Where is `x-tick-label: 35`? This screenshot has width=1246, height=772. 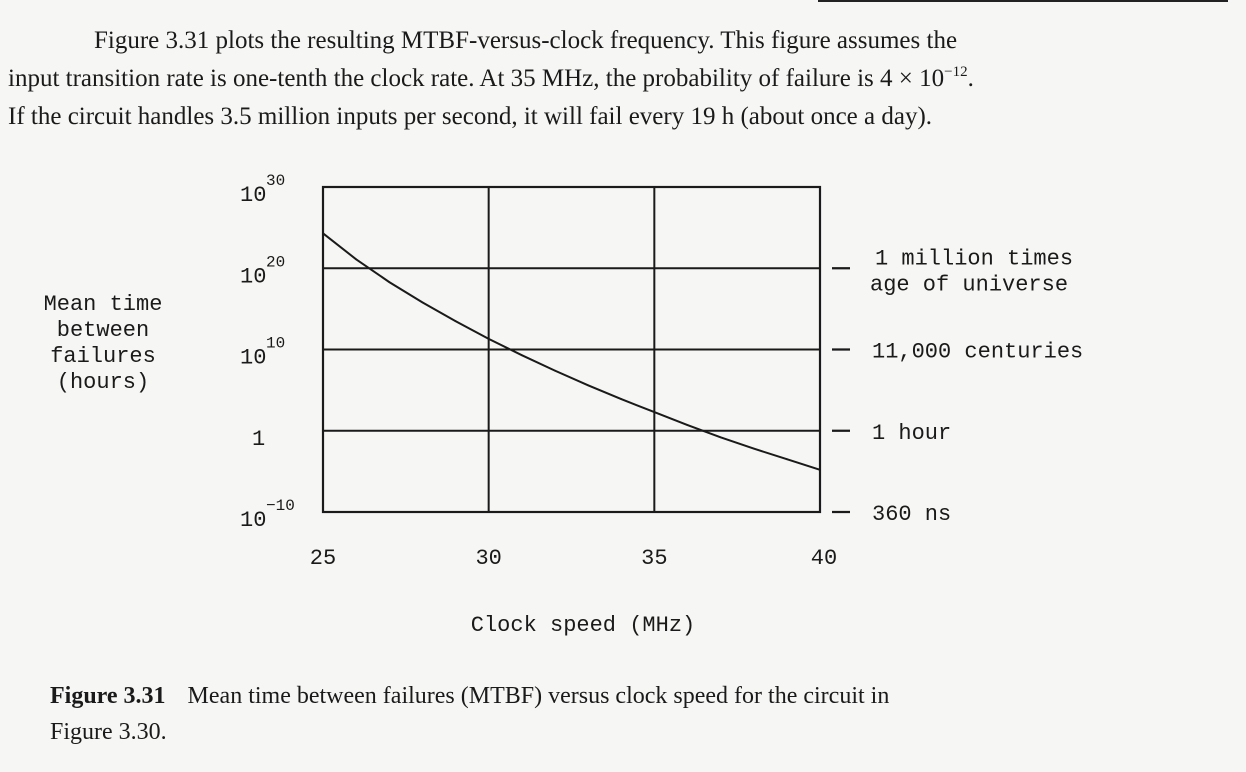
x-tick-label: 35 is located at coordinates (654, 558).